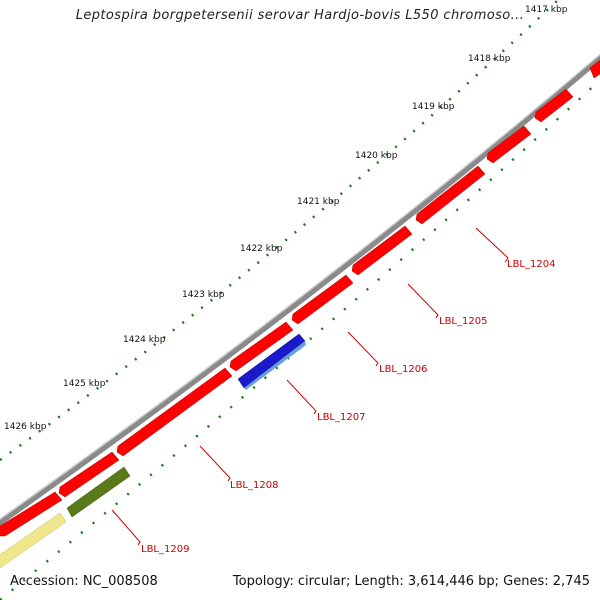 The height and width of the screenshot is (600, 600). Describe the element at coordinates (403, 369) in the screenshot. I see `gene-label-lbl1206: LBL_1206` at that location.